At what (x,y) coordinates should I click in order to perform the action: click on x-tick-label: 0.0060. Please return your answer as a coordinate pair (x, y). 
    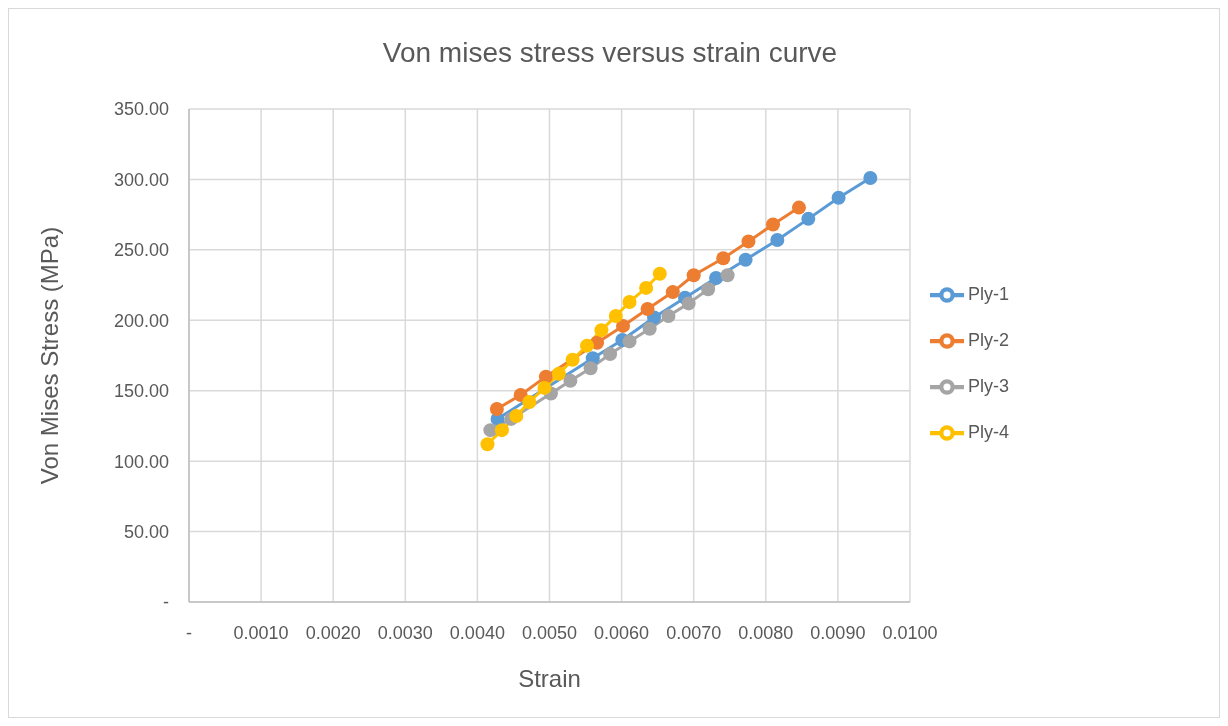
    Looking at the image, I should click on (622, 632).